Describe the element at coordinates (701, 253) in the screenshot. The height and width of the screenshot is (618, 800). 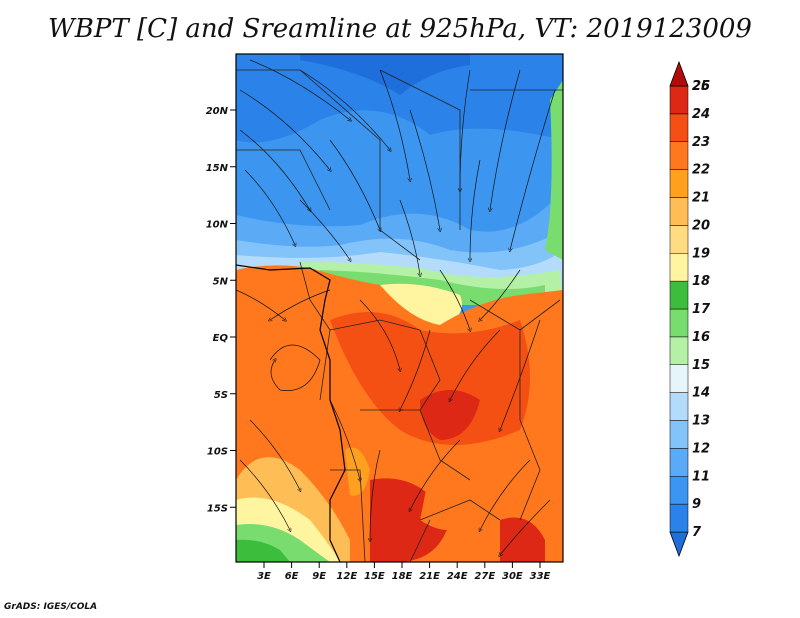
I see `colorbar-label: 19` at that location.